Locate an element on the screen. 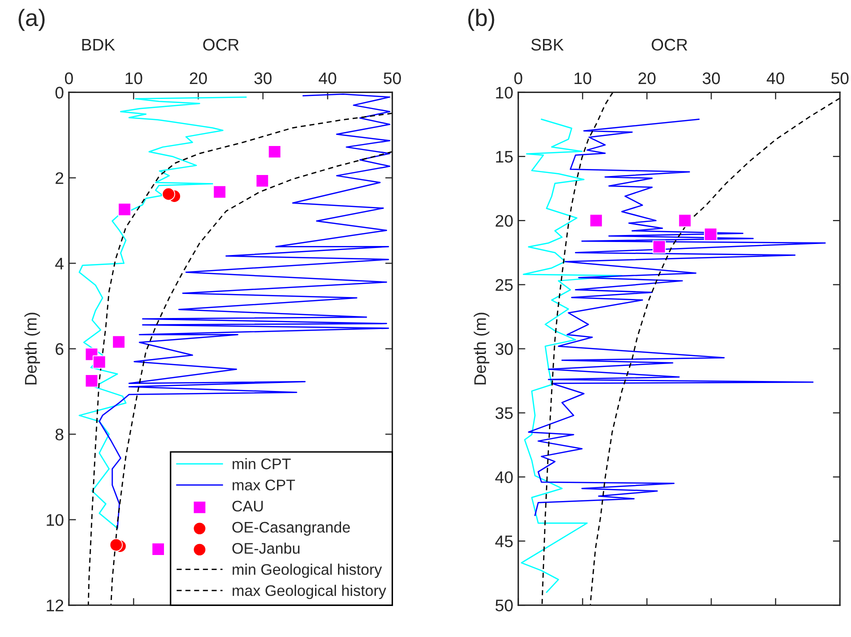 Image resolution: width=851 pixels, height=637 pixels. y-tick-label: 0 is located at coordinates (59, 92).